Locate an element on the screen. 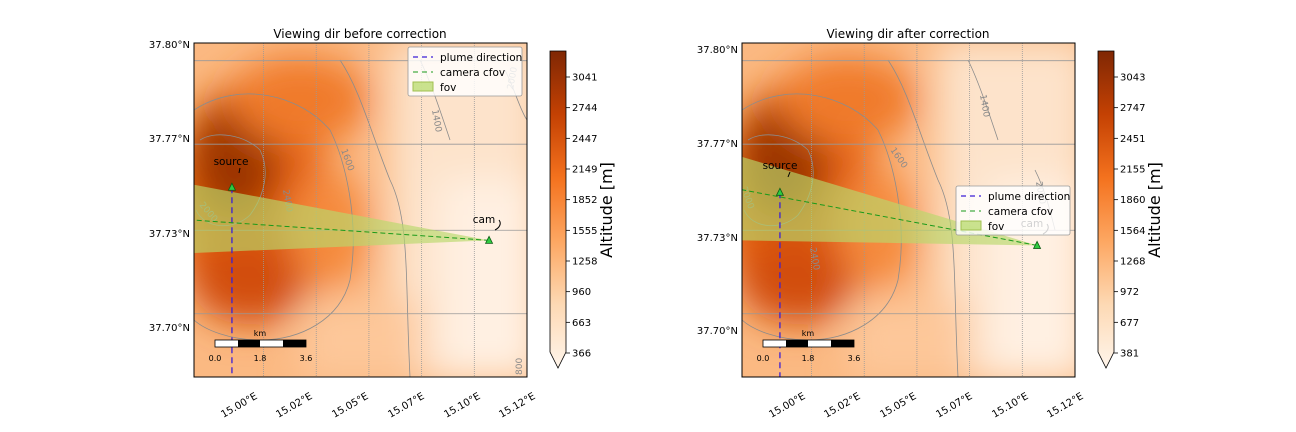 This screenshot has width=1296, height=432. colorbar-tick-label: 381 is located at coordinates (1129, 354).